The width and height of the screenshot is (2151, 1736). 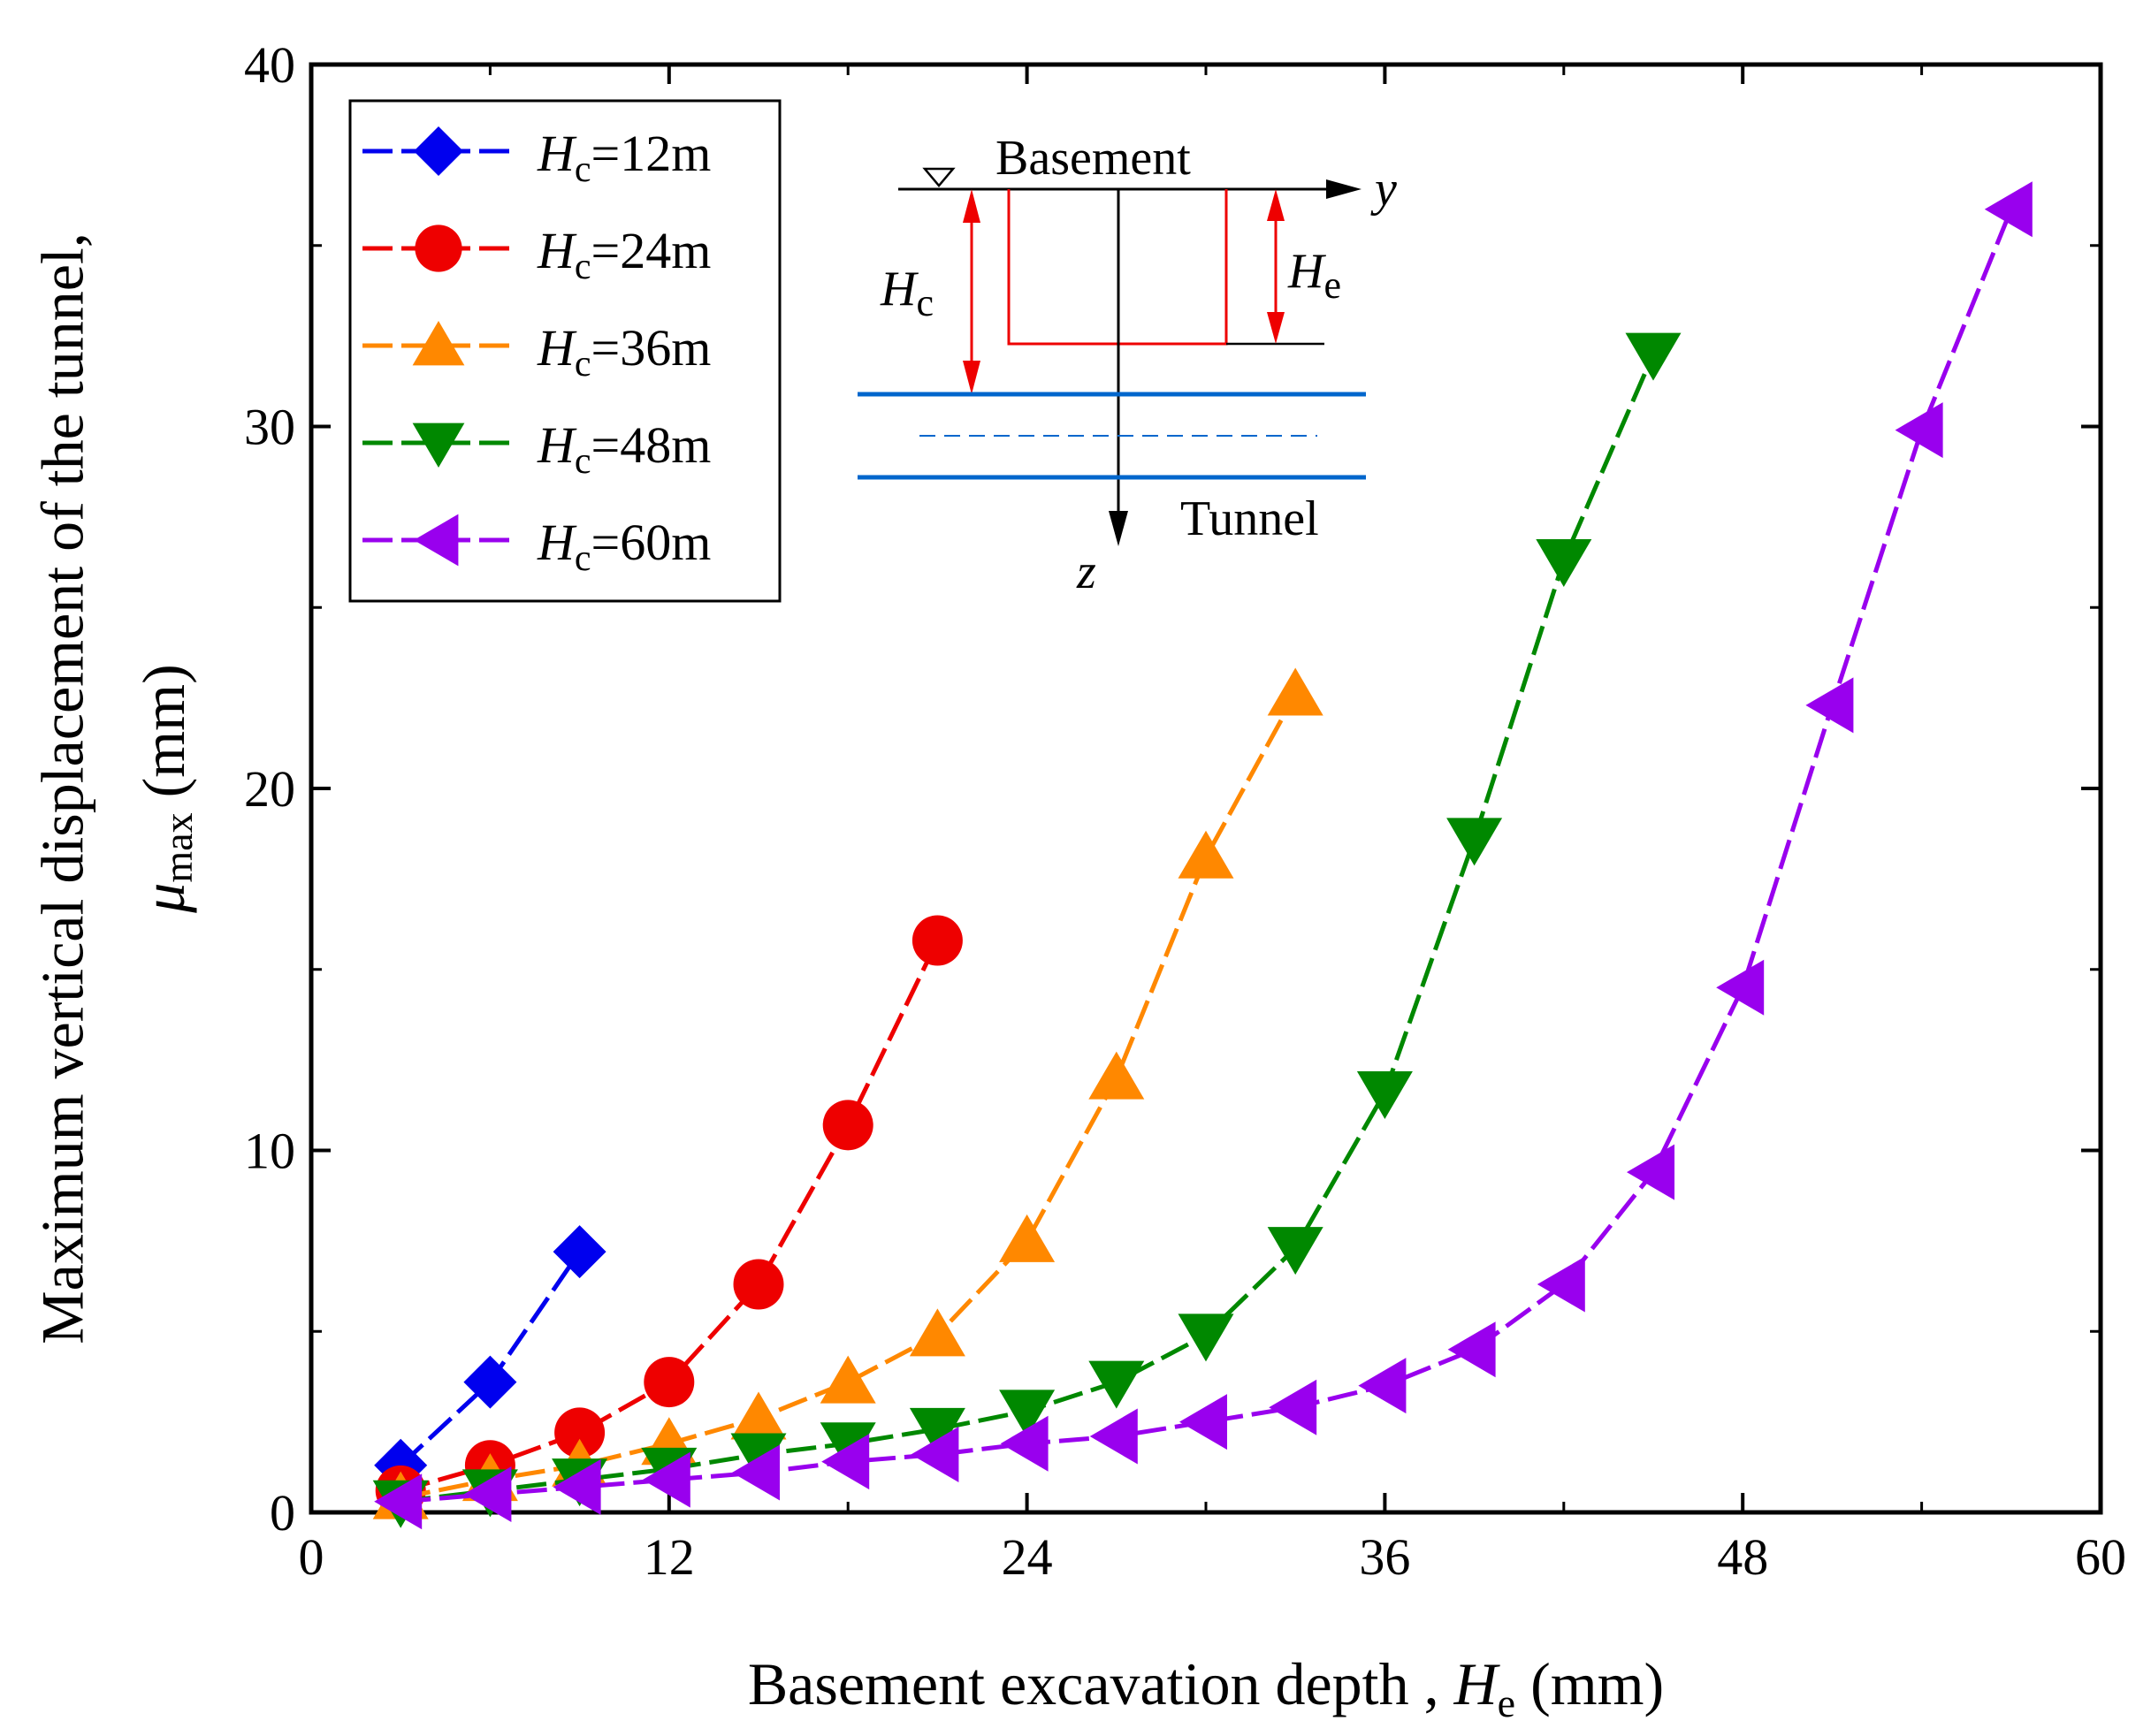 I want to click on legend-label: Hc=48m, so click(x=624, y=449).